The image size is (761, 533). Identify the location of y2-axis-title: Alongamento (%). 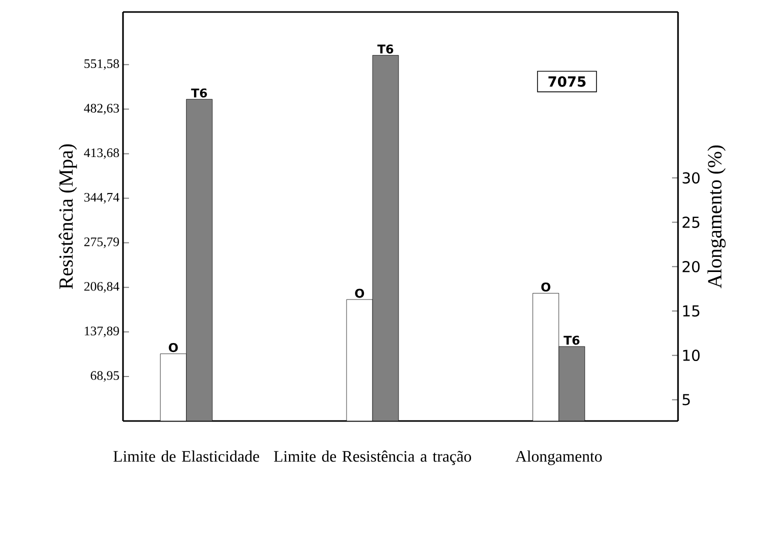
(716, 216).